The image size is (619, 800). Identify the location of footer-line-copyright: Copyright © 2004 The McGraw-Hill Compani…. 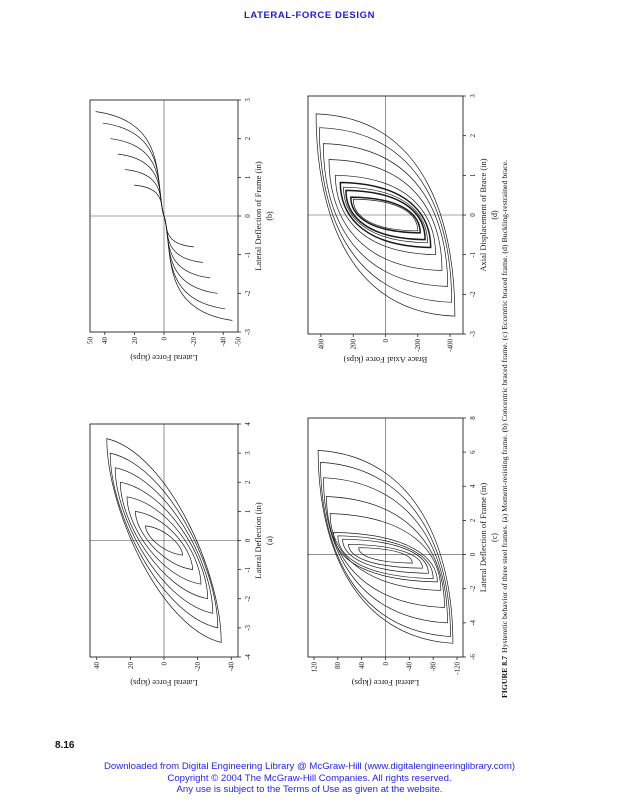
(309, 778).